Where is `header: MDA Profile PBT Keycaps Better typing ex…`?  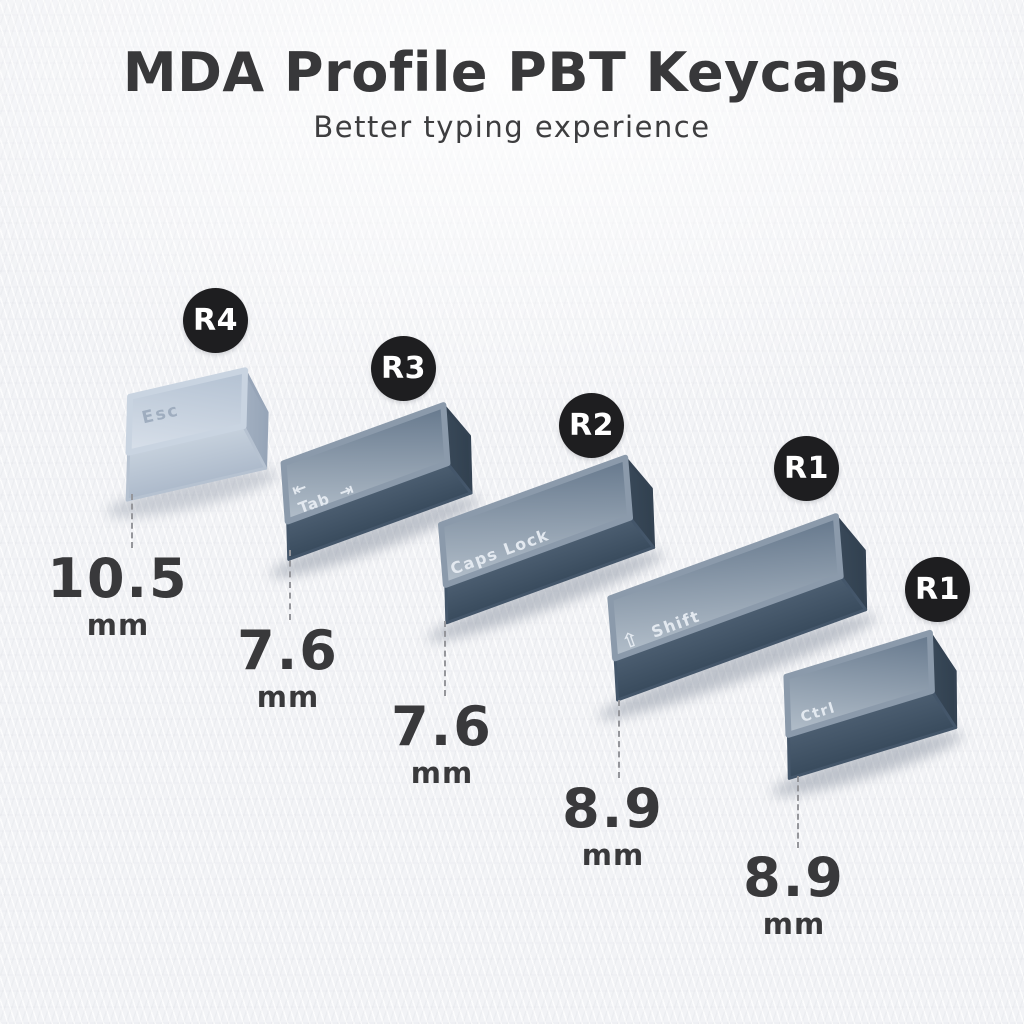 header: MDA Profile PBT Keycaps Better typing ex… is located at coordinates (512, 93).